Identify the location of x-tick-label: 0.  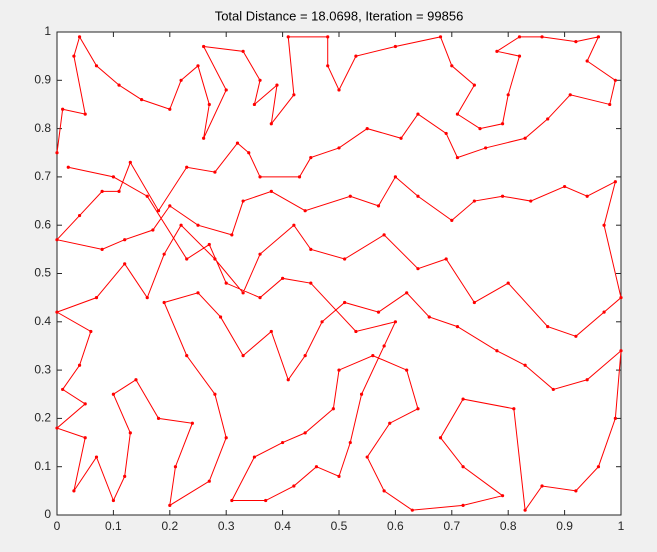
(57, 526).